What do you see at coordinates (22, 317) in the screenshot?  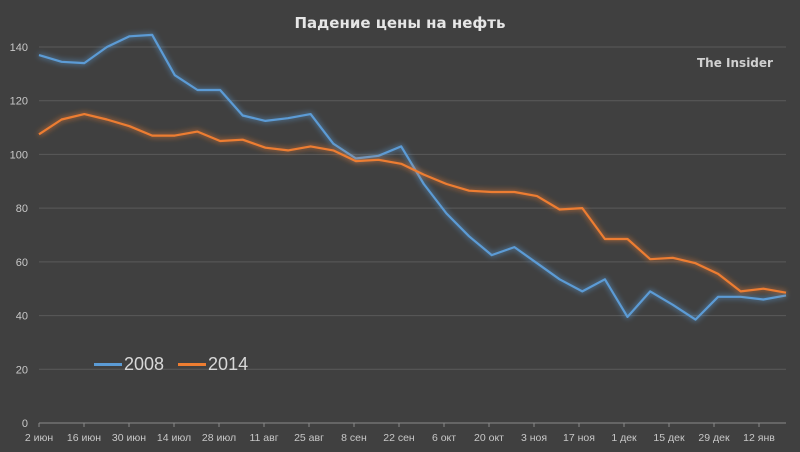 I see `y-tick-label: 40` at bounding box center [22, 317].